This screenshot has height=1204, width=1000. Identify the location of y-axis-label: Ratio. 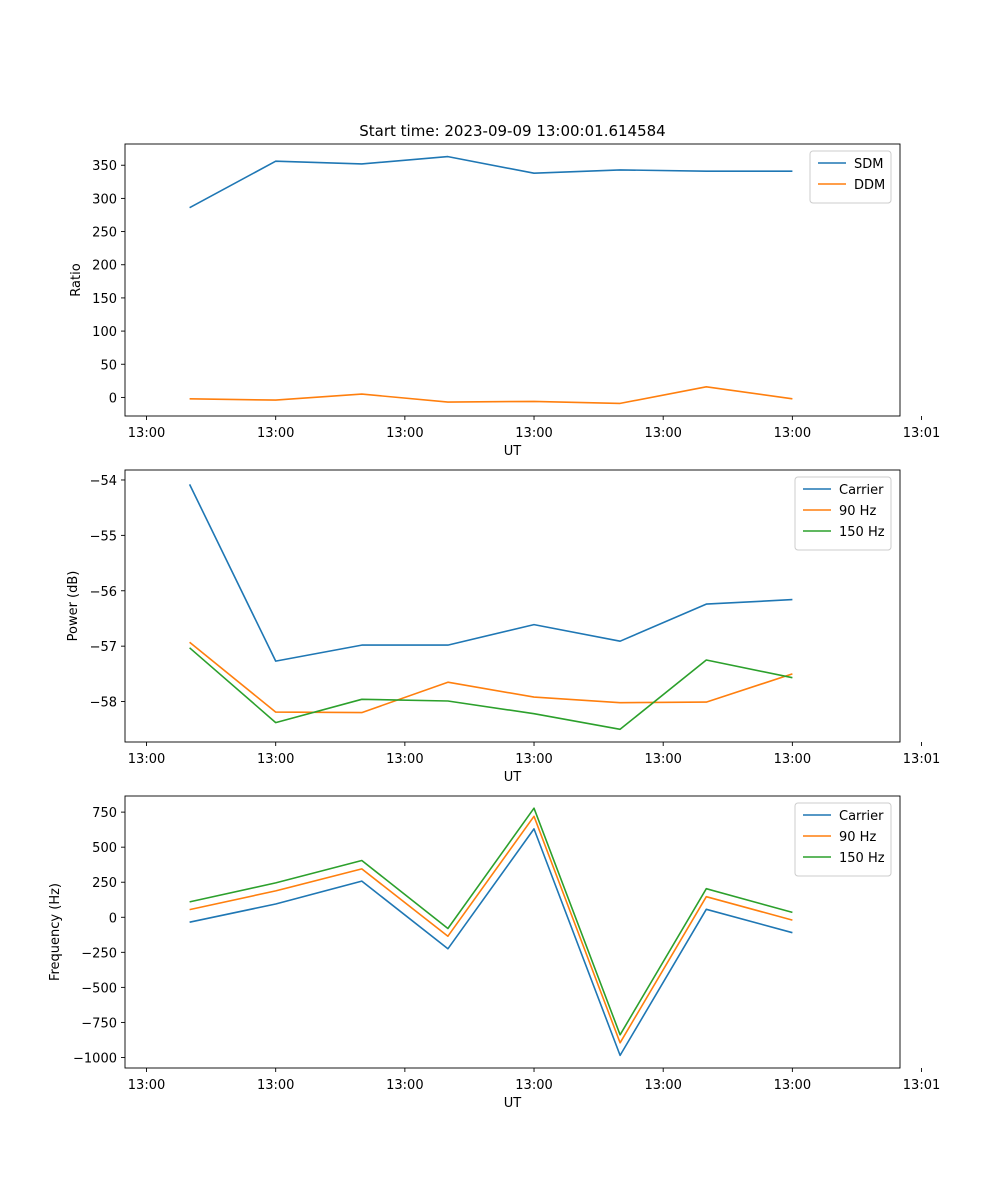
(76, 279).